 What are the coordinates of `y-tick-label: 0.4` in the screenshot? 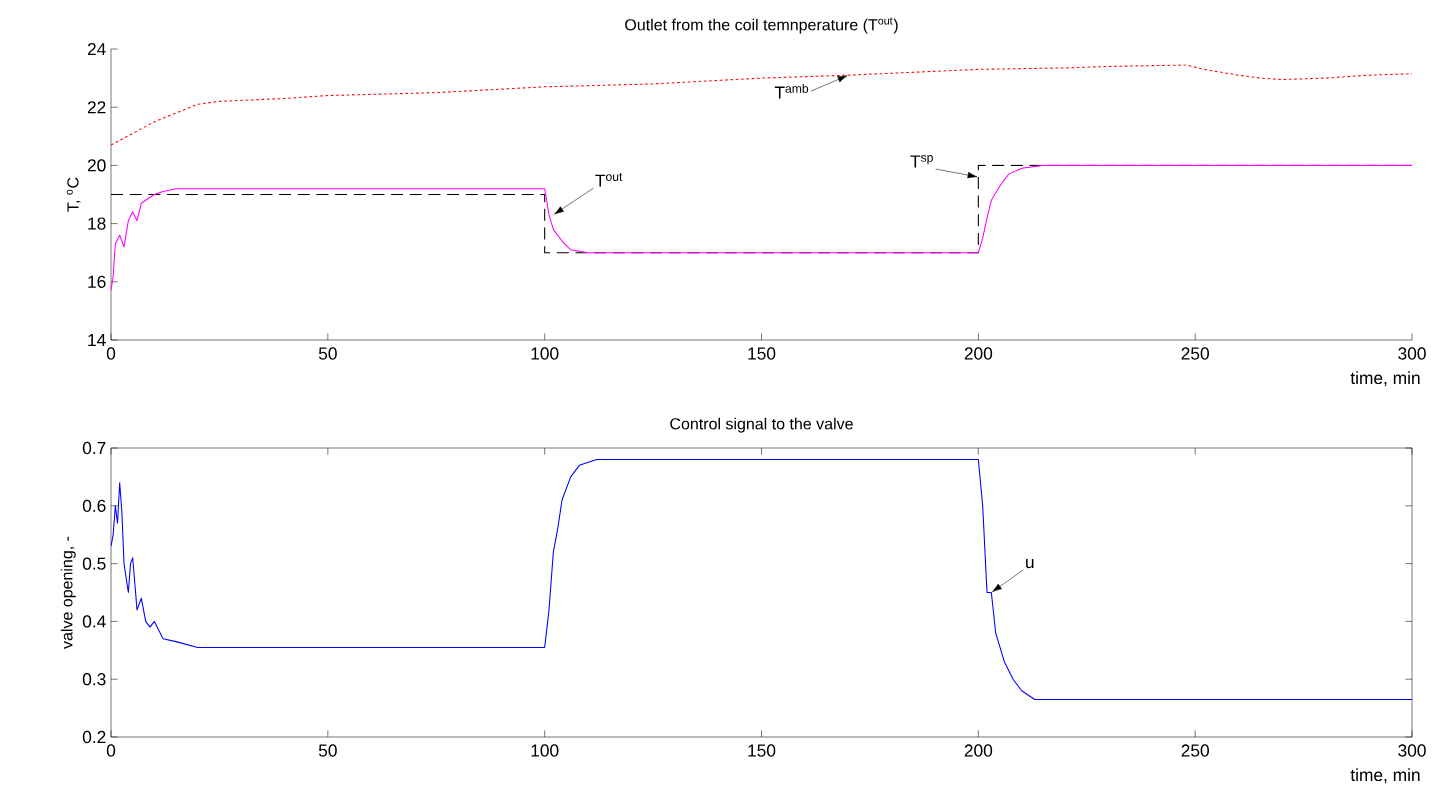 It's located at (94, 621).